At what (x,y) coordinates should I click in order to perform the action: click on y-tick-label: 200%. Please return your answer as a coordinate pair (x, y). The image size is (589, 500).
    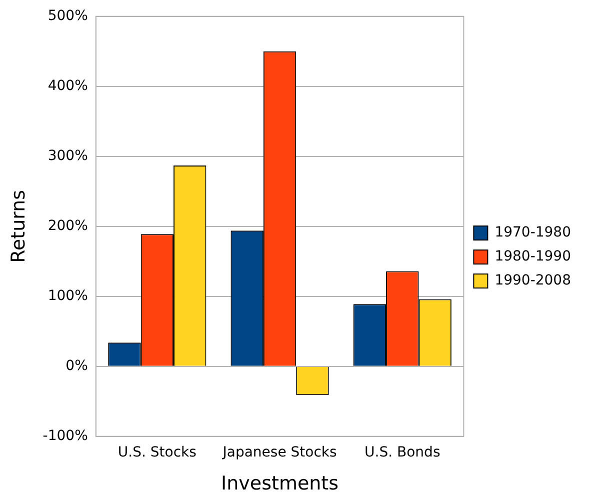
    Looking at the image, I should click on (68, 226).